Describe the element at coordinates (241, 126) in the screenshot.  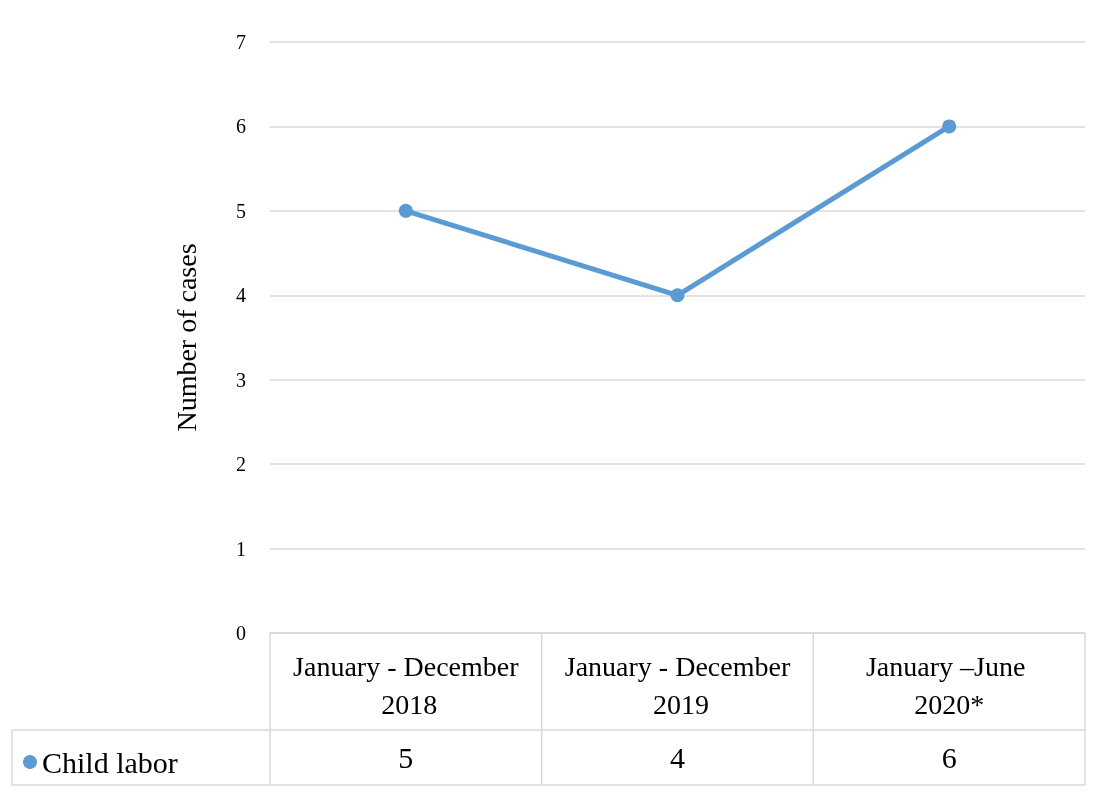
I see `y-tick-label: 6` at that location.